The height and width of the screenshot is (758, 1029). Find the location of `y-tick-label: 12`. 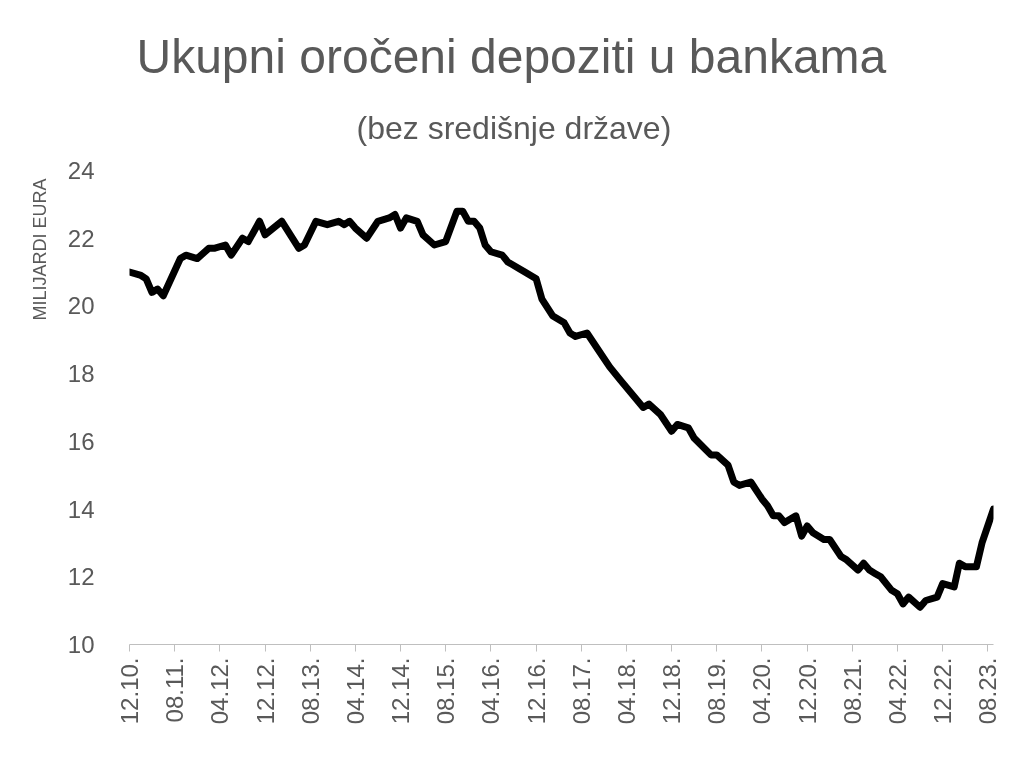

y-tick-label: 12 is located at coordinates (81, 577).